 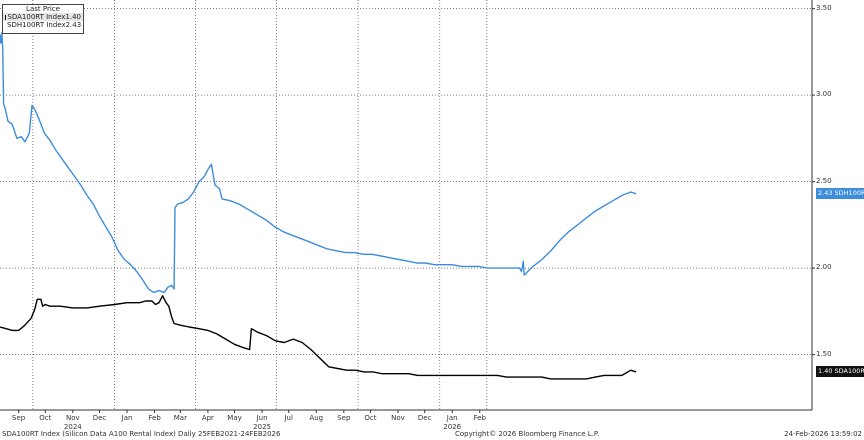 I want to click on footer-copyright: Copyright© 2026 Bloomberg Finance L.P., so click(x=527, y=434).